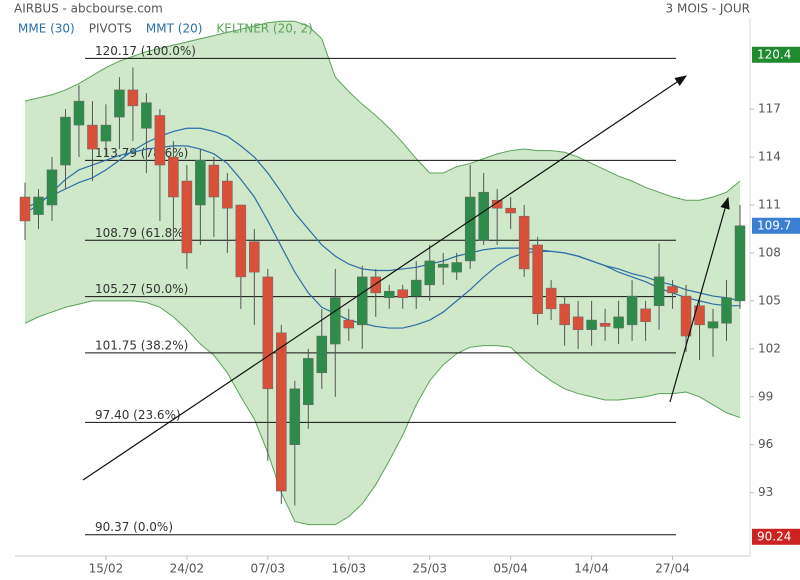 The width and height of the screenshot is (800, 580). I want to click on legend-entry: MME (30), so click(46, 29).